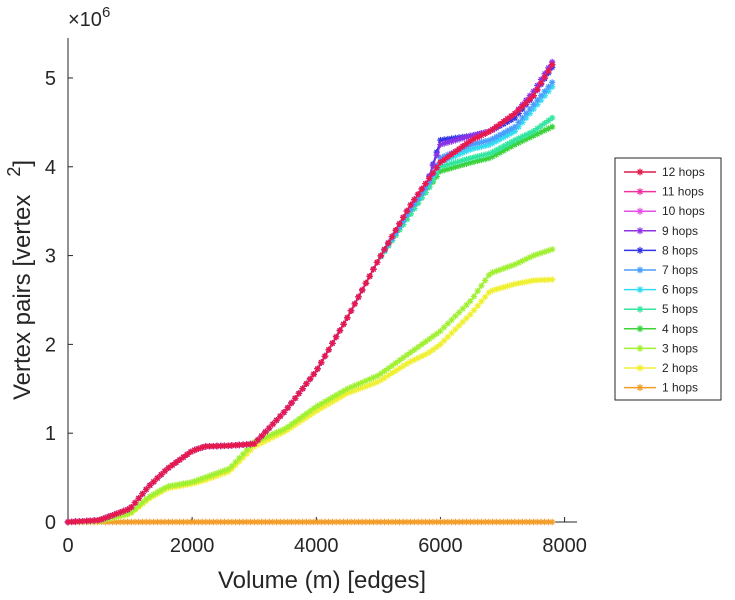 The height and width of the screenshot is (600, 735). Describe the element at coordinates (59, 301) in the screenshot. I see `y-ticks: 0 1 2 3 4 5` at that location.